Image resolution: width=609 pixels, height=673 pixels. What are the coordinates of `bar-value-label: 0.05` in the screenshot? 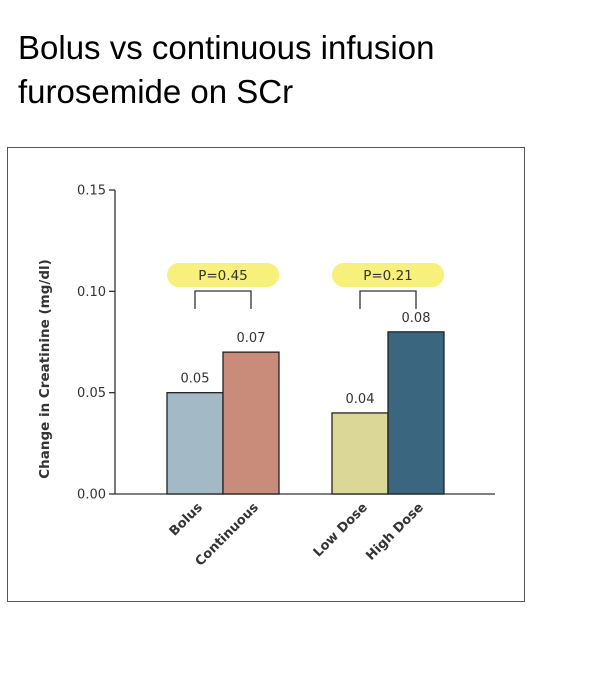 It's located at (195, 379).